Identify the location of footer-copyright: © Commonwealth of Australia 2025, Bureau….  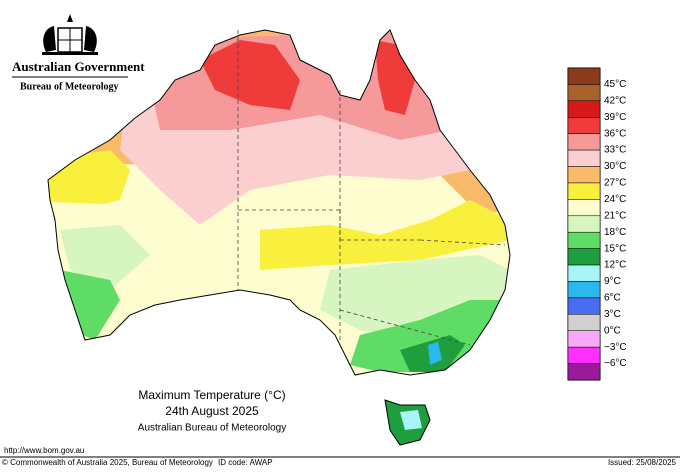
(107, 462).